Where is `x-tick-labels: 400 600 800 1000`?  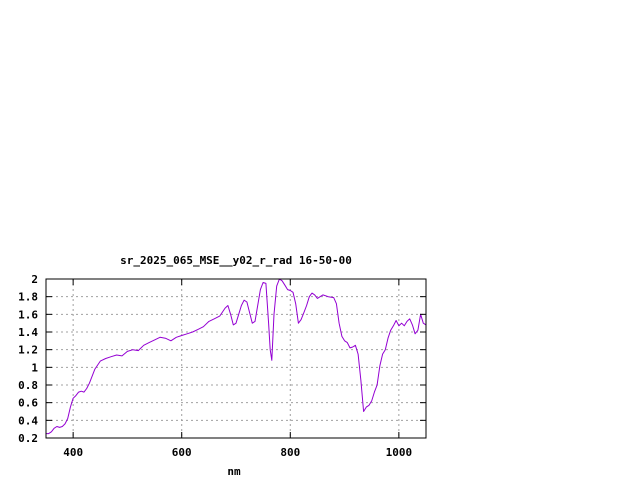
x-tick-labels: 400 600 800 1000 is located at coordinates (237, 452).